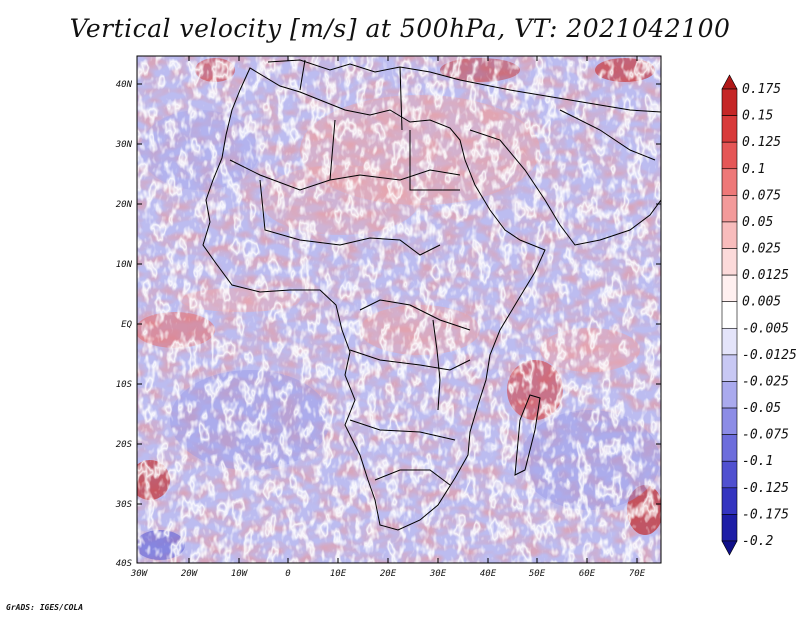 The height and width of the screenshot is (618, 800). What do you see at coordinates (126, 325) in the screenshot?
I see `lat-tick-label: EQ` at bounding box center [126, 325].